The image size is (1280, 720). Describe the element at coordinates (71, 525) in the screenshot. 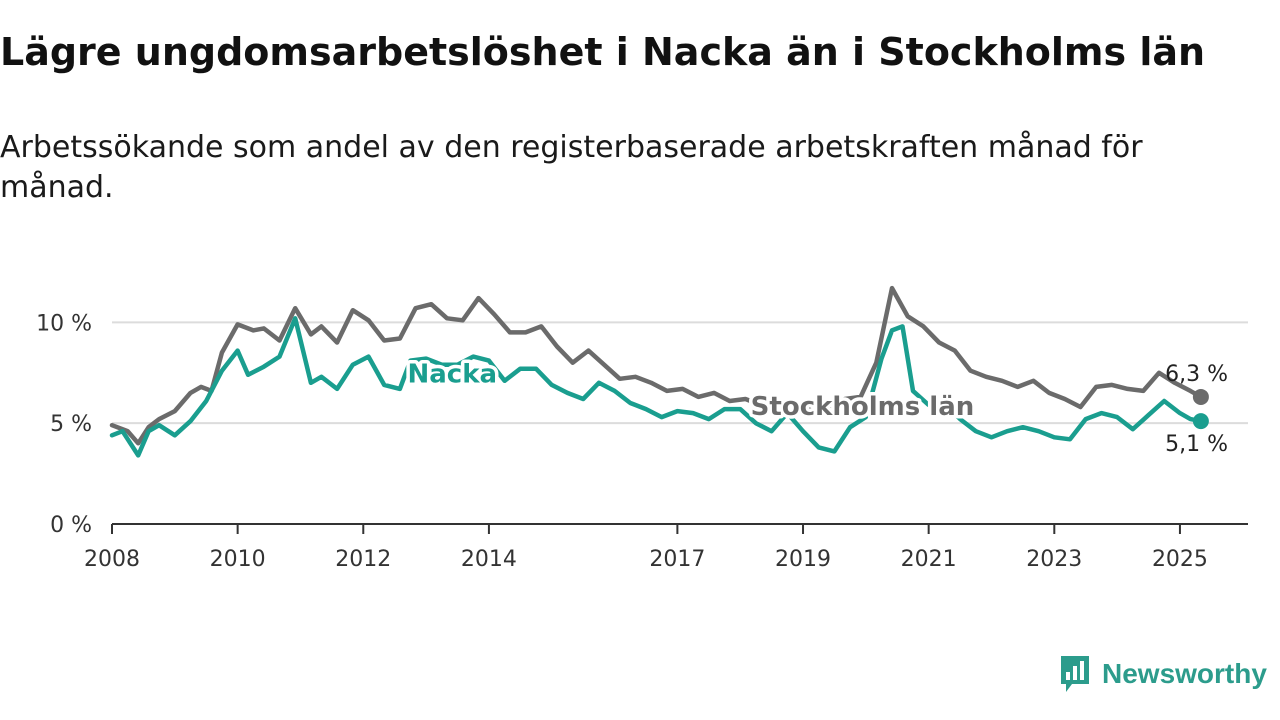

I see `y-tick-label: 0 %` at that location.